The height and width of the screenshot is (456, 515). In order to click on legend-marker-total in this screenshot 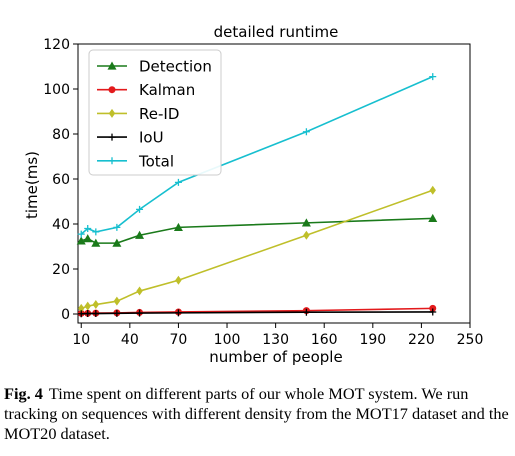, I will do `click(112, 161)`.